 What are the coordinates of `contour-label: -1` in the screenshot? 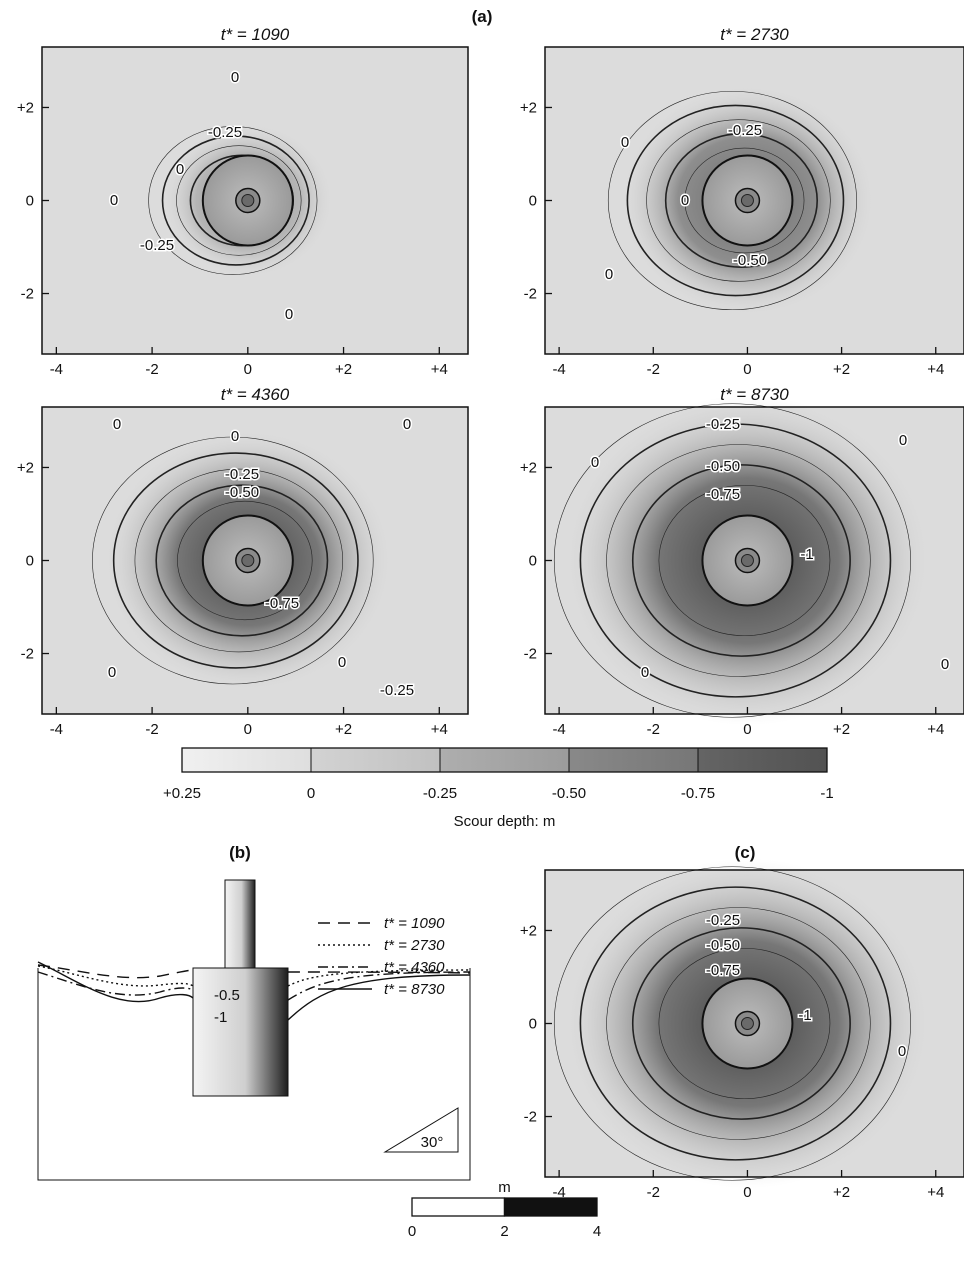 It's located at (804, 1015).